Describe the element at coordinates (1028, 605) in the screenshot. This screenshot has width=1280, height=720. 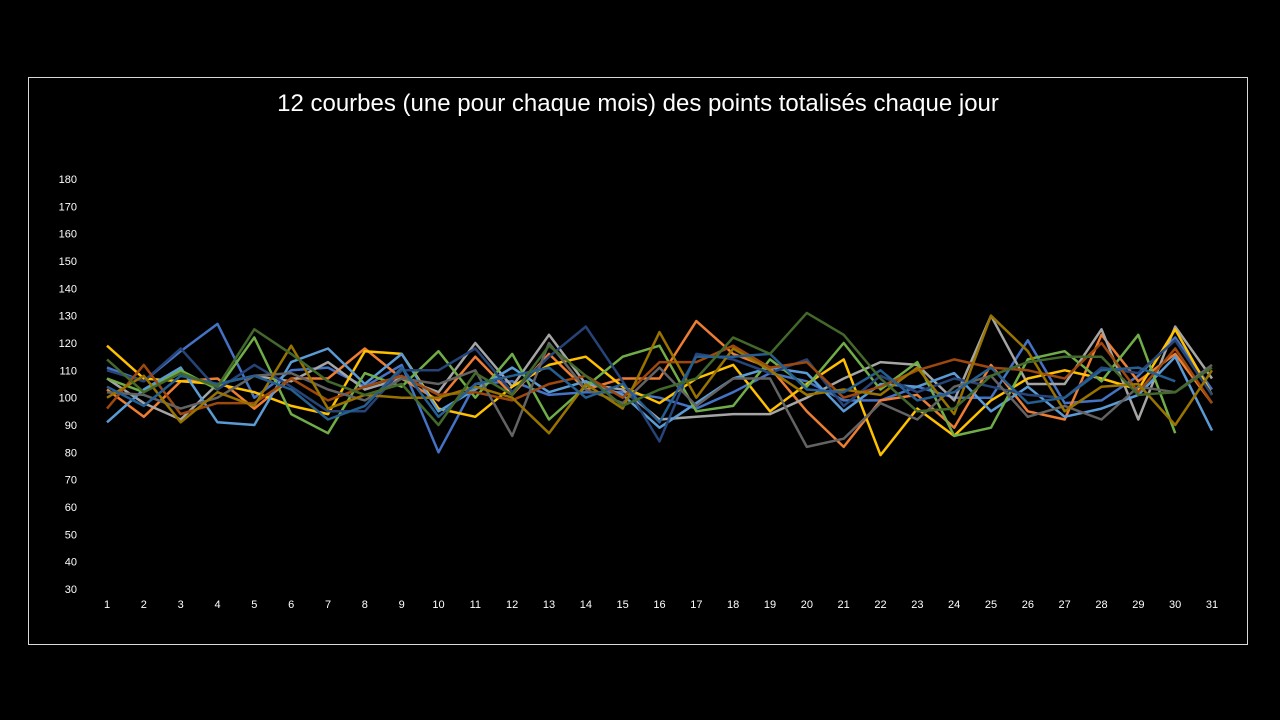
I see `x-tick-label: 26` at that location.